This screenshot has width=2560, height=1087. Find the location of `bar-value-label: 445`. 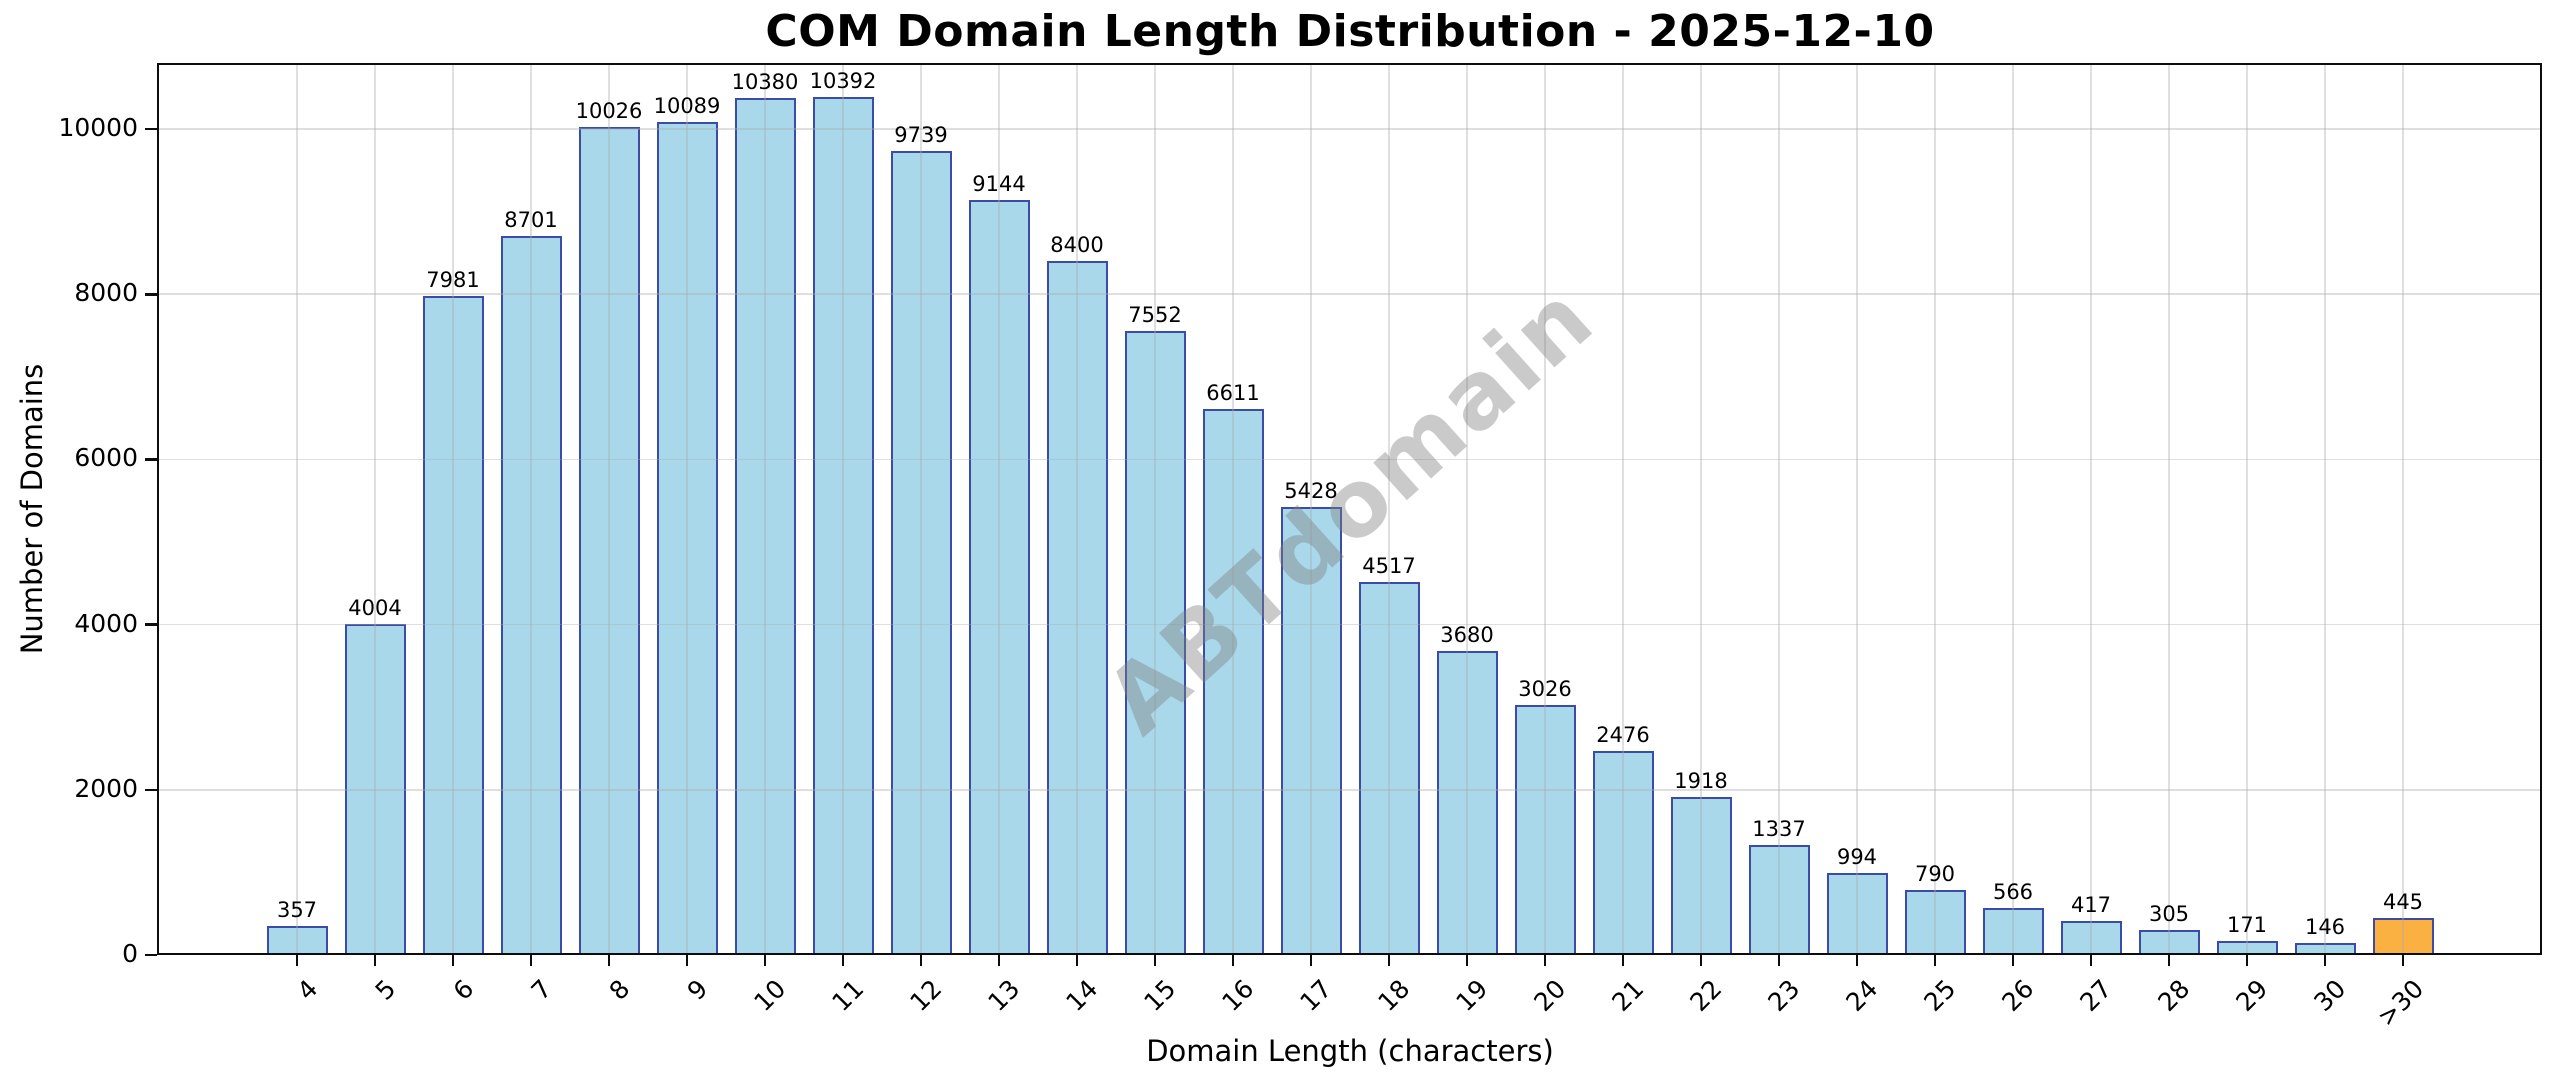

bar-value-label: 445 is located at coordinates (2403, 902).